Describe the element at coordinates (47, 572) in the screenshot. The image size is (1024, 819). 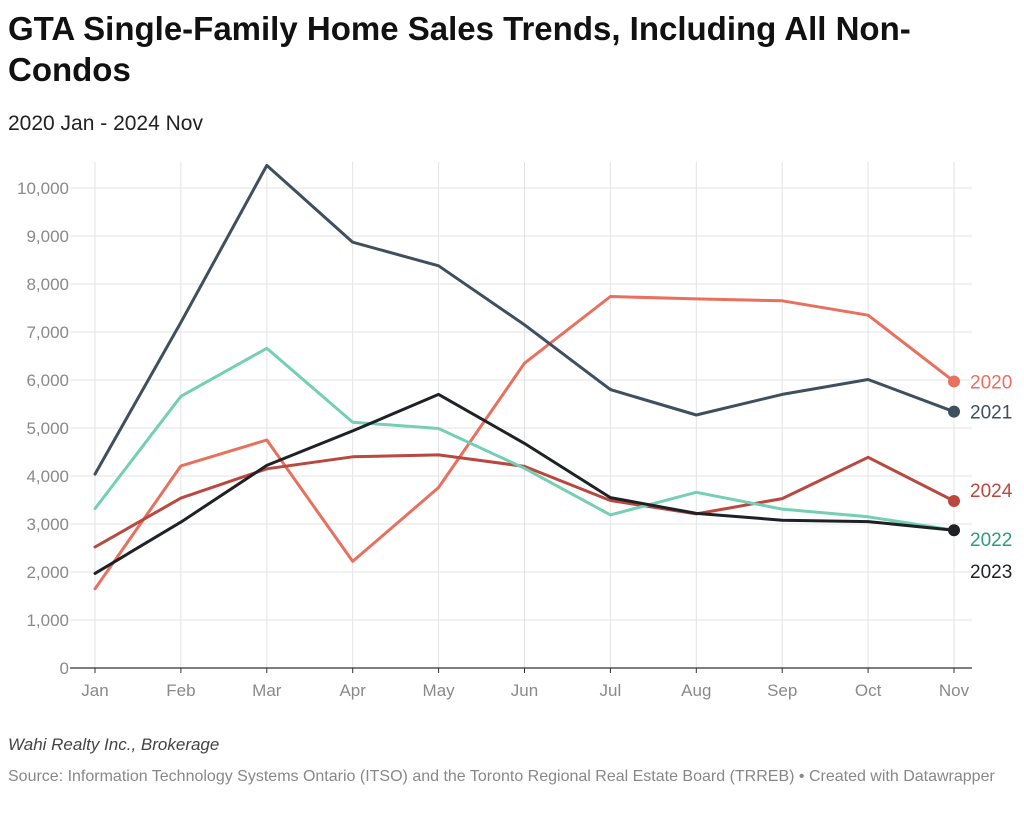
I see `y-tick-label: 2,000` at that location.